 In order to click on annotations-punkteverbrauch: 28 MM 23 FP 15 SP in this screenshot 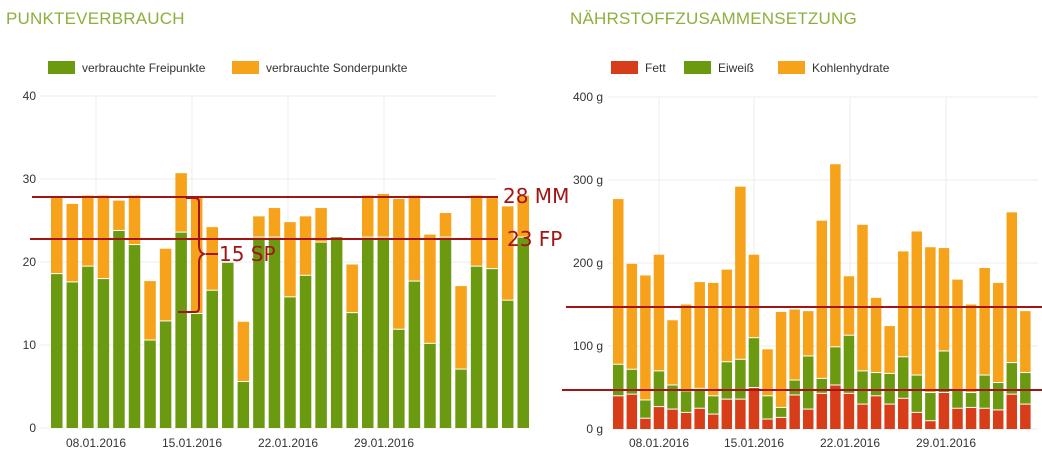, I will do `click(299, 248)`.